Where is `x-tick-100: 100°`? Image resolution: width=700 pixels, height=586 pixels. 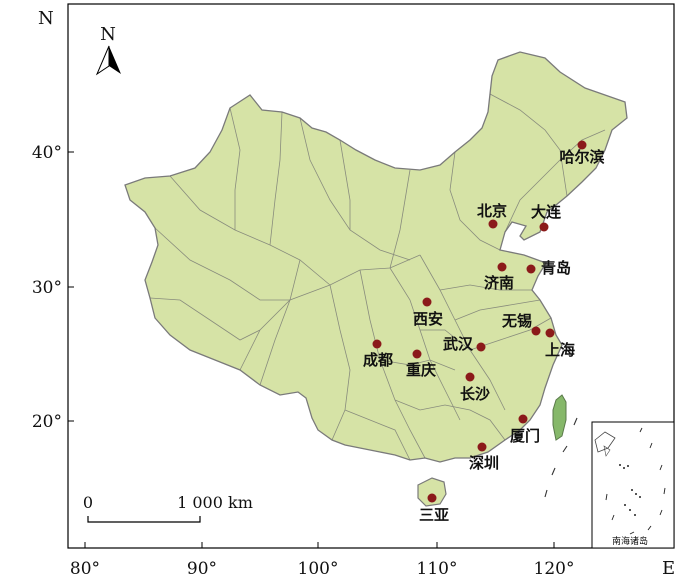 x-tick-100: 100° is located at coordinates (318, 569).